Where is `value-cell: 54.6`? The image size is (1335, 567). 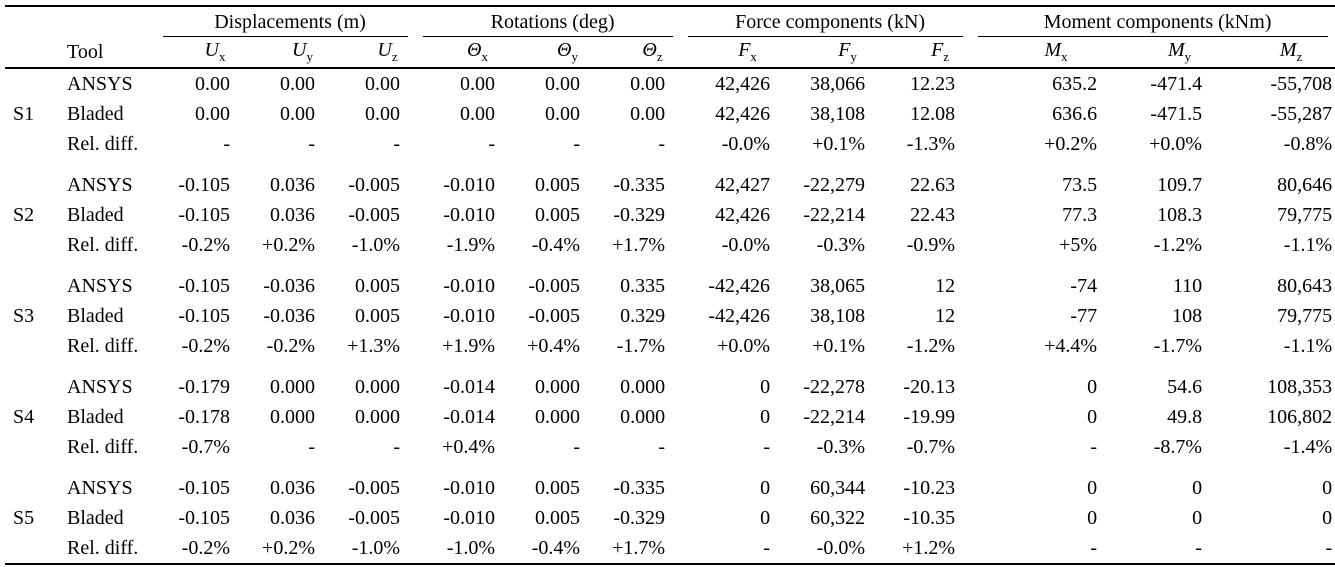 value-cell: 54.6 is located at coordinates (1185, 386).